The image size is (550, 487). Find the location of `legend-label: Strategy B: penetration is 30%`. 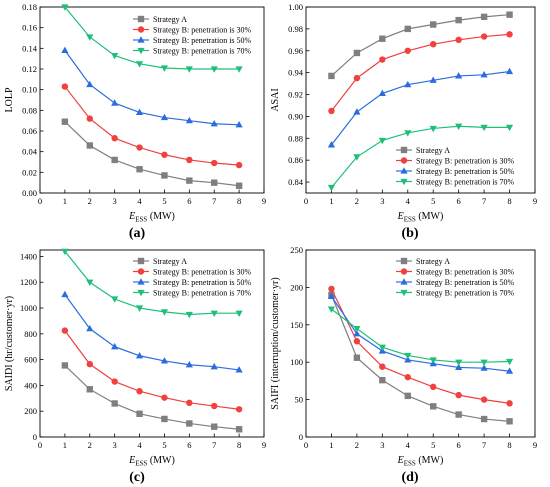

legend-label: Strategy B: penetration is 30% is located at coordinates (202, 272).